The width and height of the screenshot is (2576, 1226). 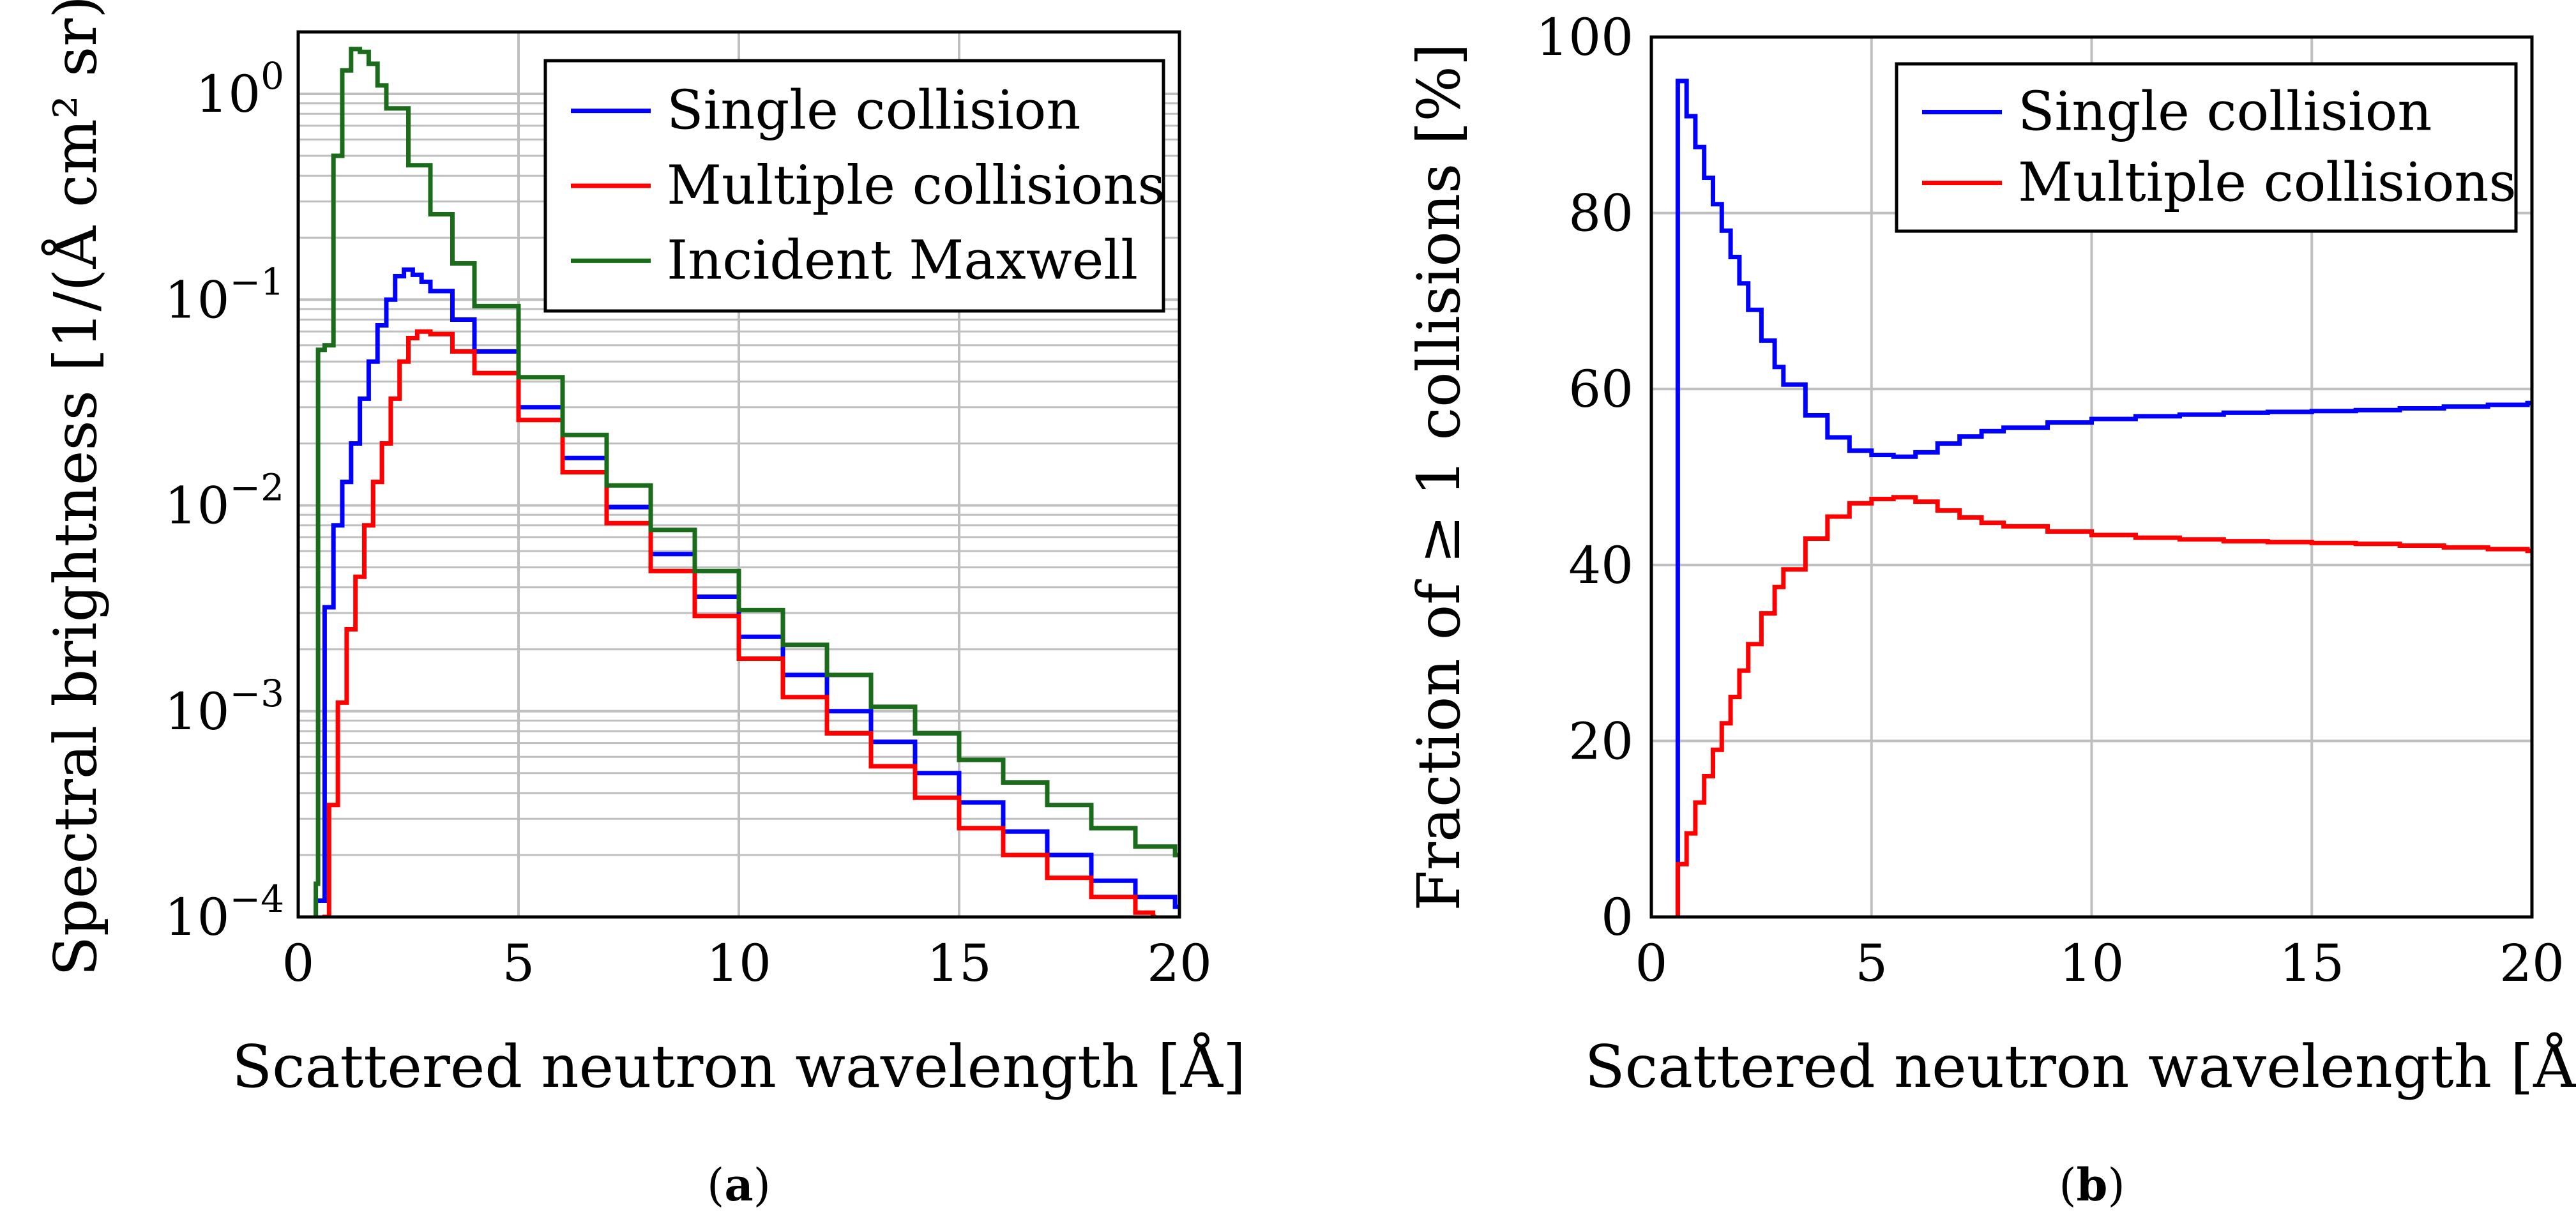 I want to click on y-tick-label: 20, so click(x=1601, y=741).